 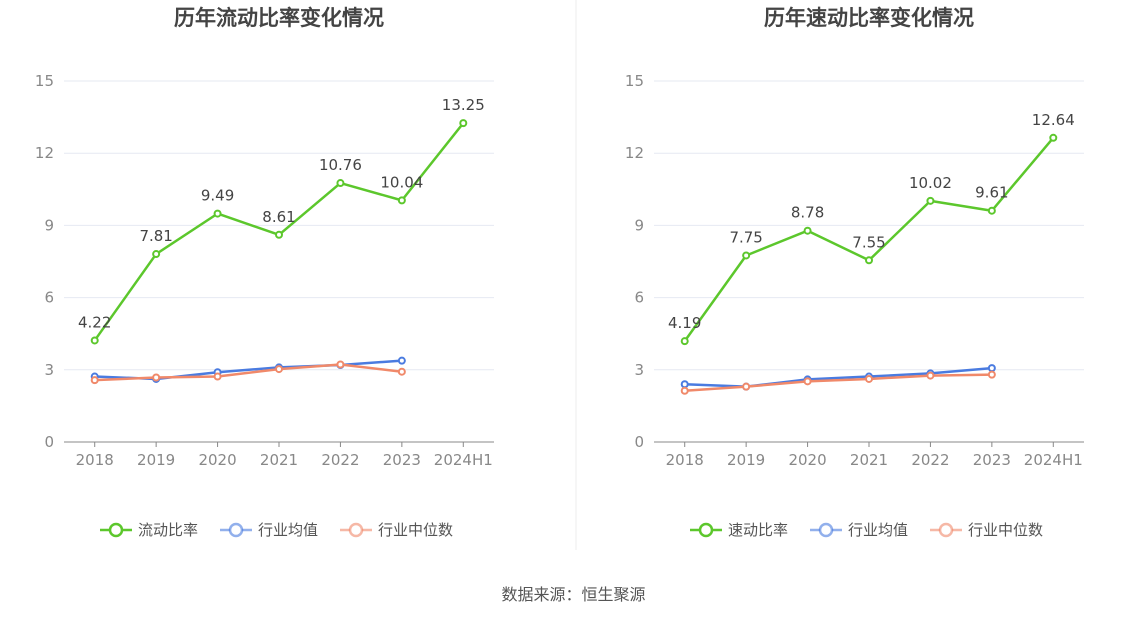 What do you see at coordinates (868, 242) in the screenshot?
I see `data-label: 7.55` at bounding box center [868, 242].